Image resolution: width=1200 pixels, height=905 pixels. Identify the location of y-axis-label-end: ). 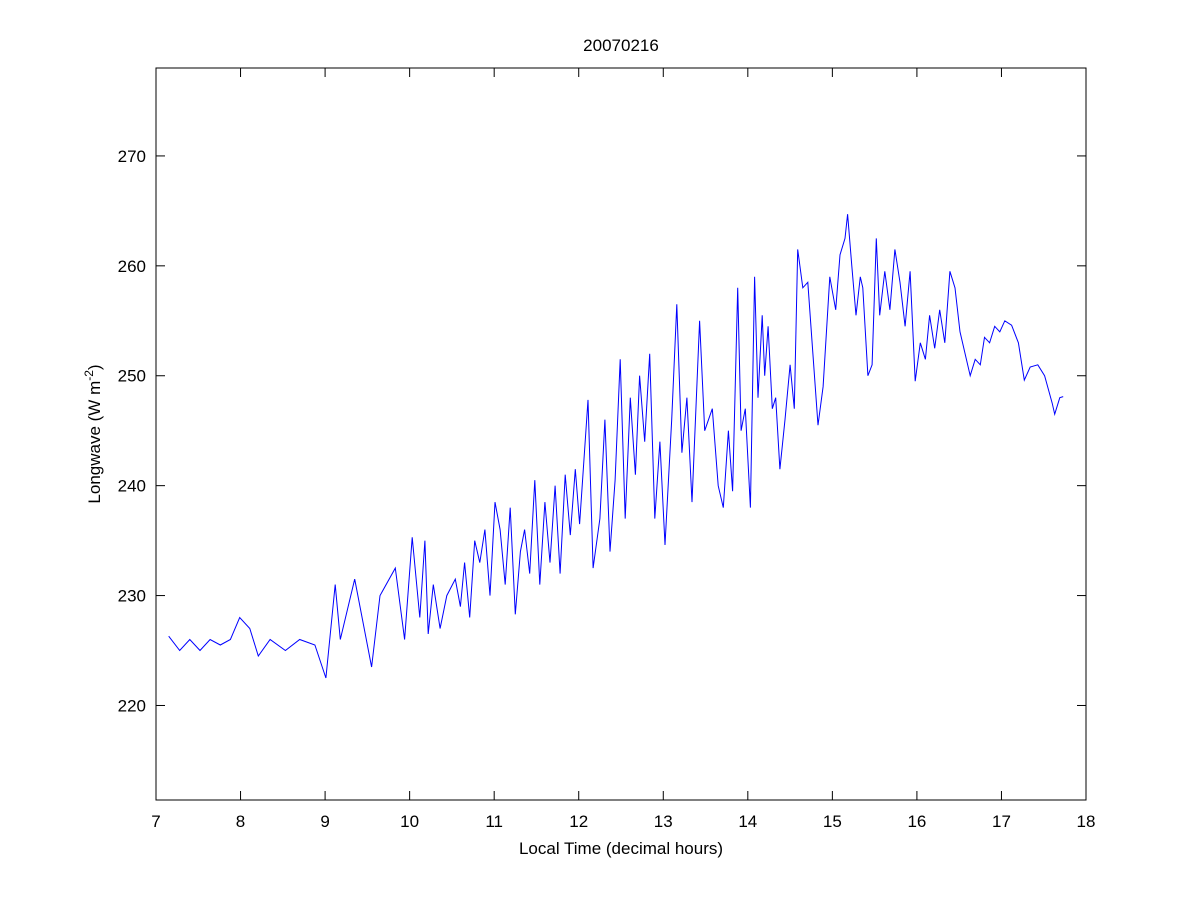
(94, 367).